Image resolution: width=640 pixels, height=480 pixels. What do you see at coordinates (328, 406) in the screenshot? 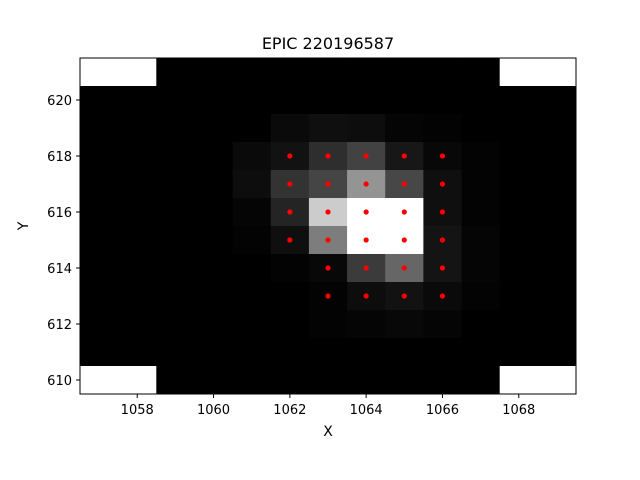
I see `x-axis: 1058 1060 1062 1064 1066 1068` at bounding box center [328, 406].